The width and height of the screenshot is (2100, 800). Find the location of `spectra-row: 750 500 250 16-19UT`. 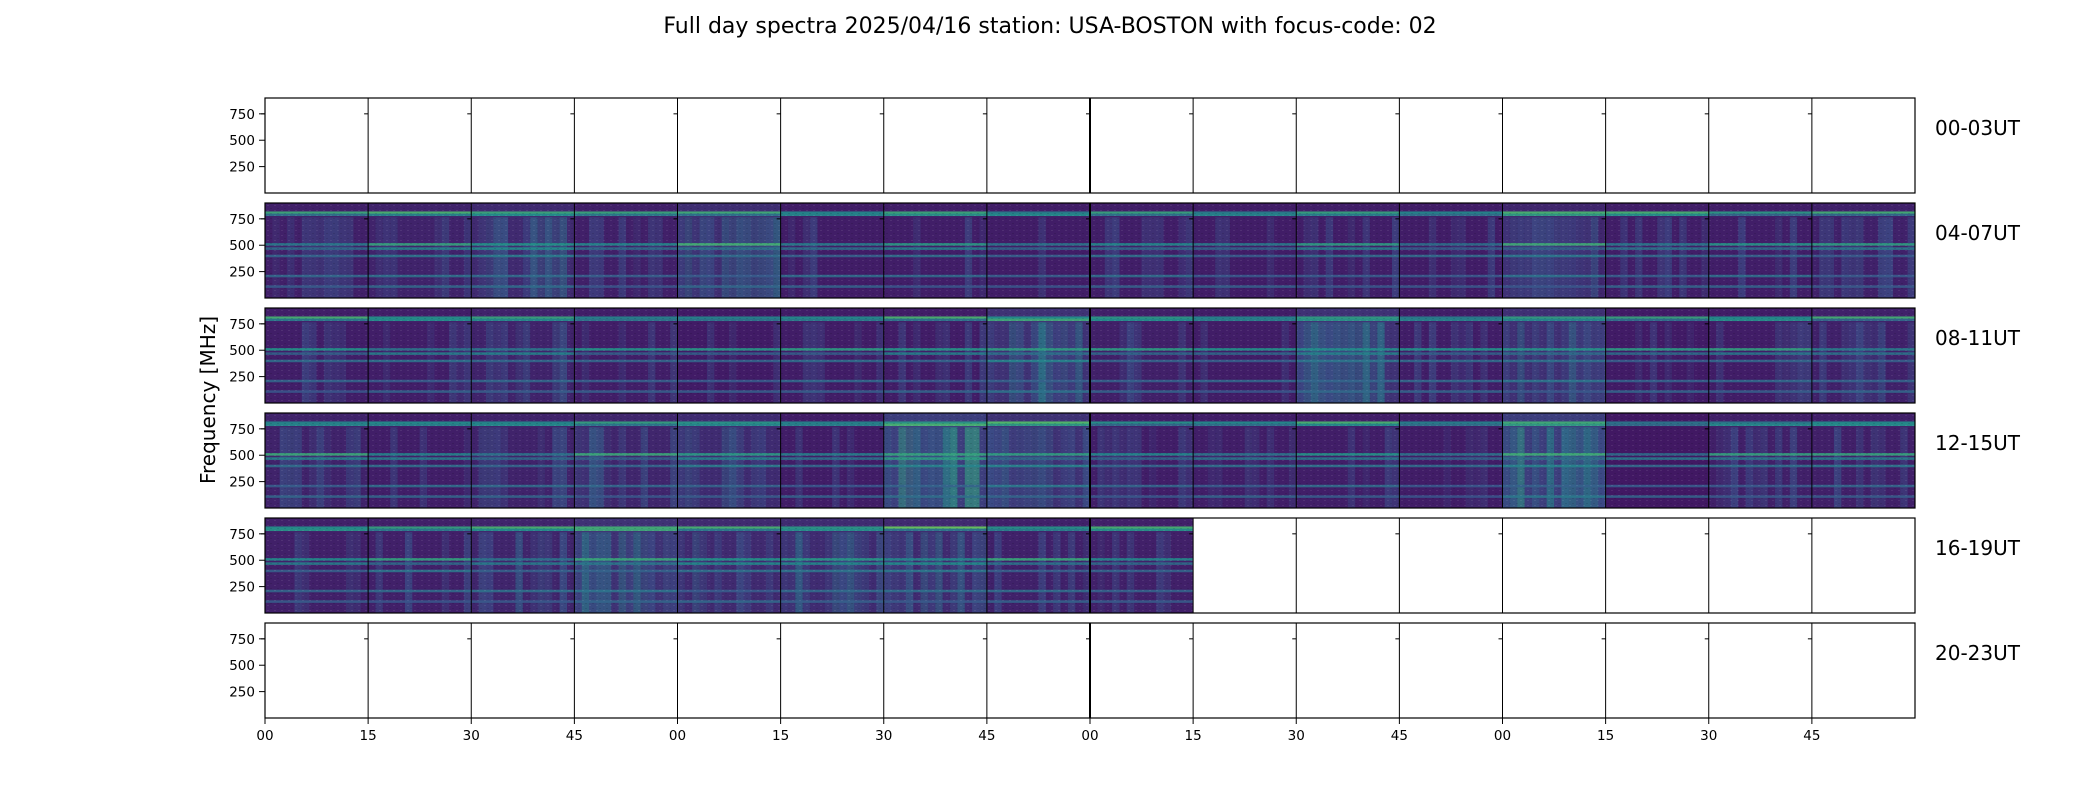

spectra-row: 750 500 250 16-19UT is located at coordinates (1125, 565).